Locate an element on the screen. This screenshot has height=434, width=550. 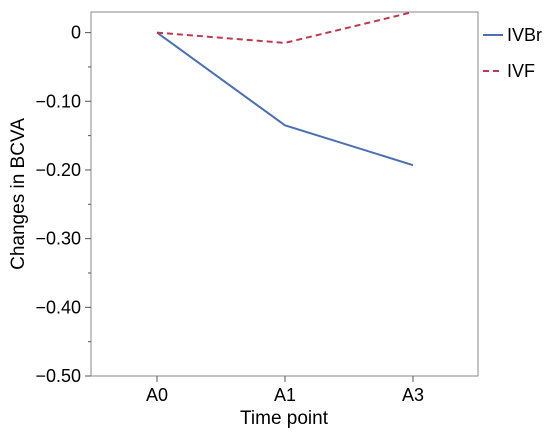
legend: IVBr IVF is located at coordinates (512, 53).